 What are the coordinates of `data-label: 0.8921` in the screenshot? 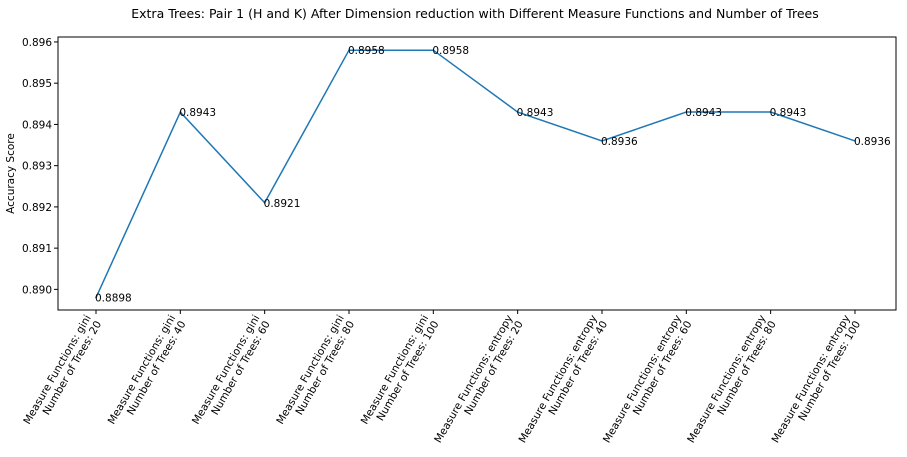 It's located at (282, 204).